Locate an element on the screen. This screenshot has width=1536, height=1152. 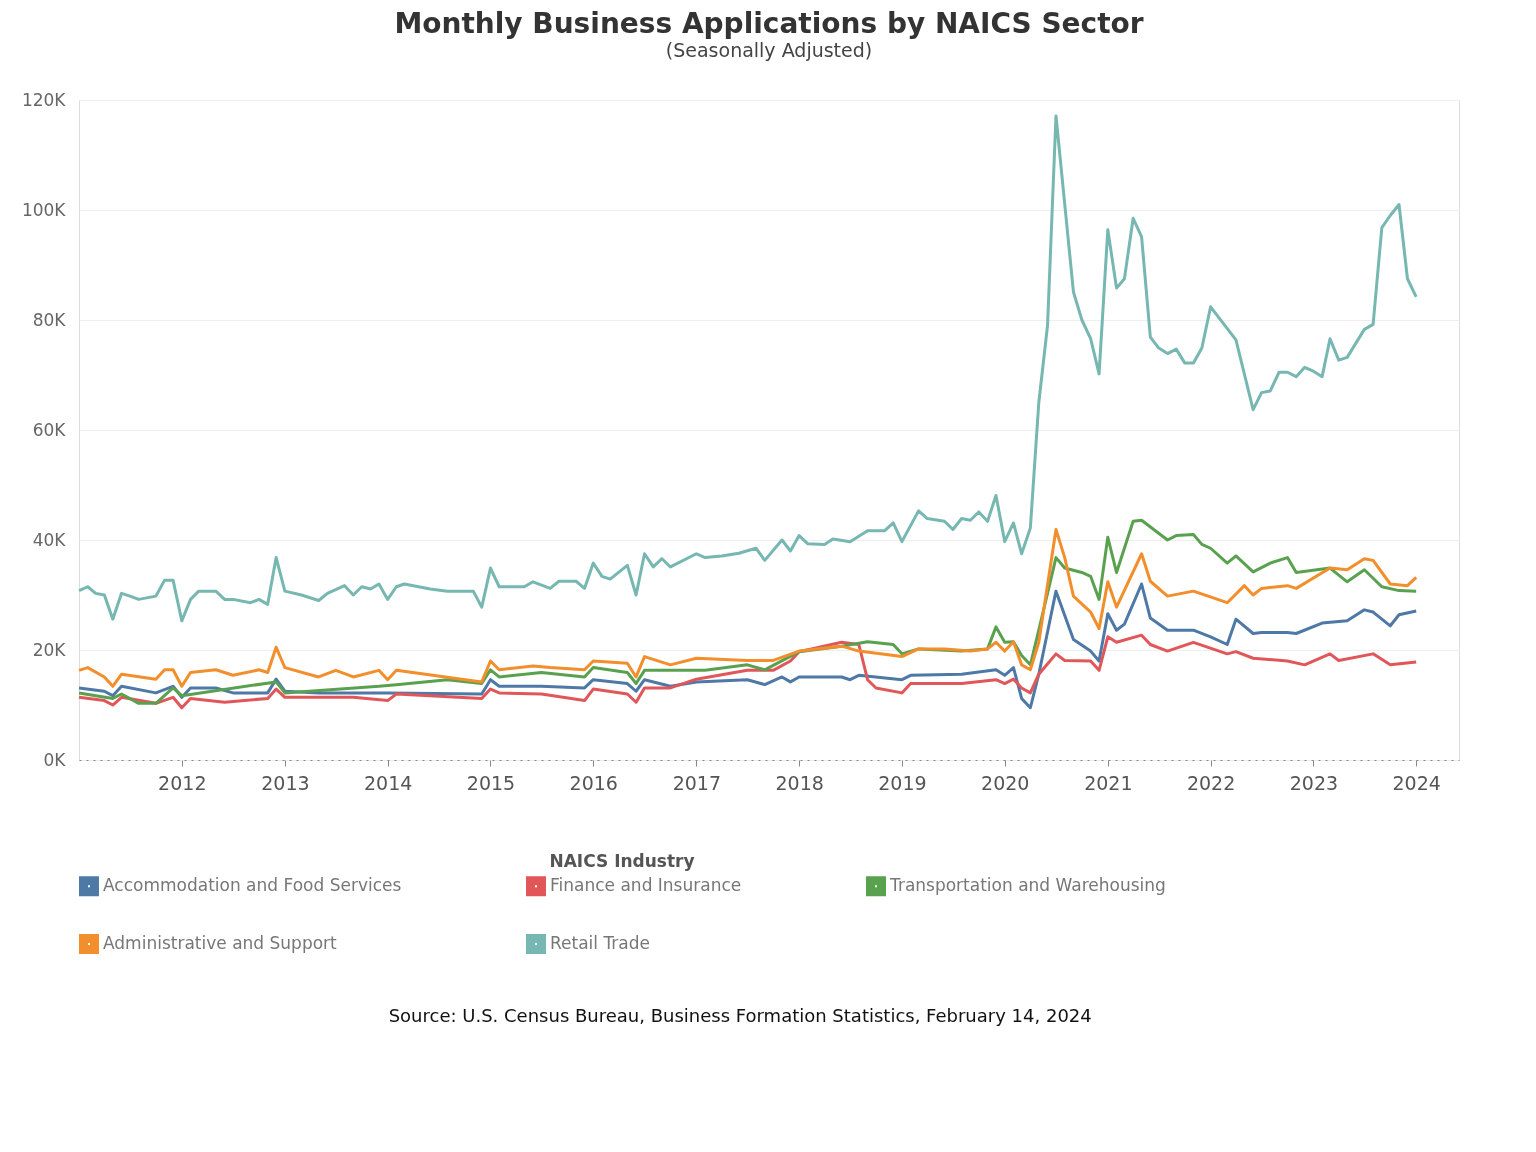
x-tick-label: 2019 is located at coordinates (902, 782).